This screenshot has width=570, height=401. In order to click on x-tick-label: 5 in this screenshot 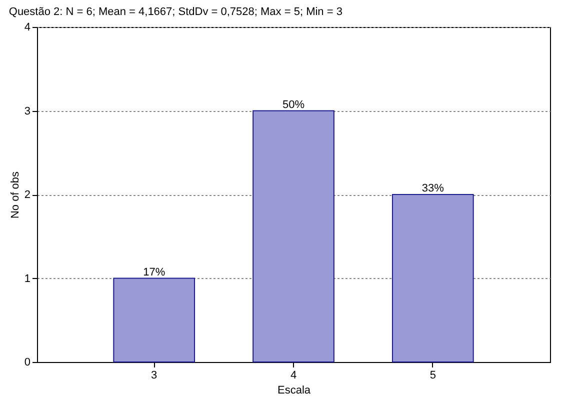, I will do `click(433, 376)`.